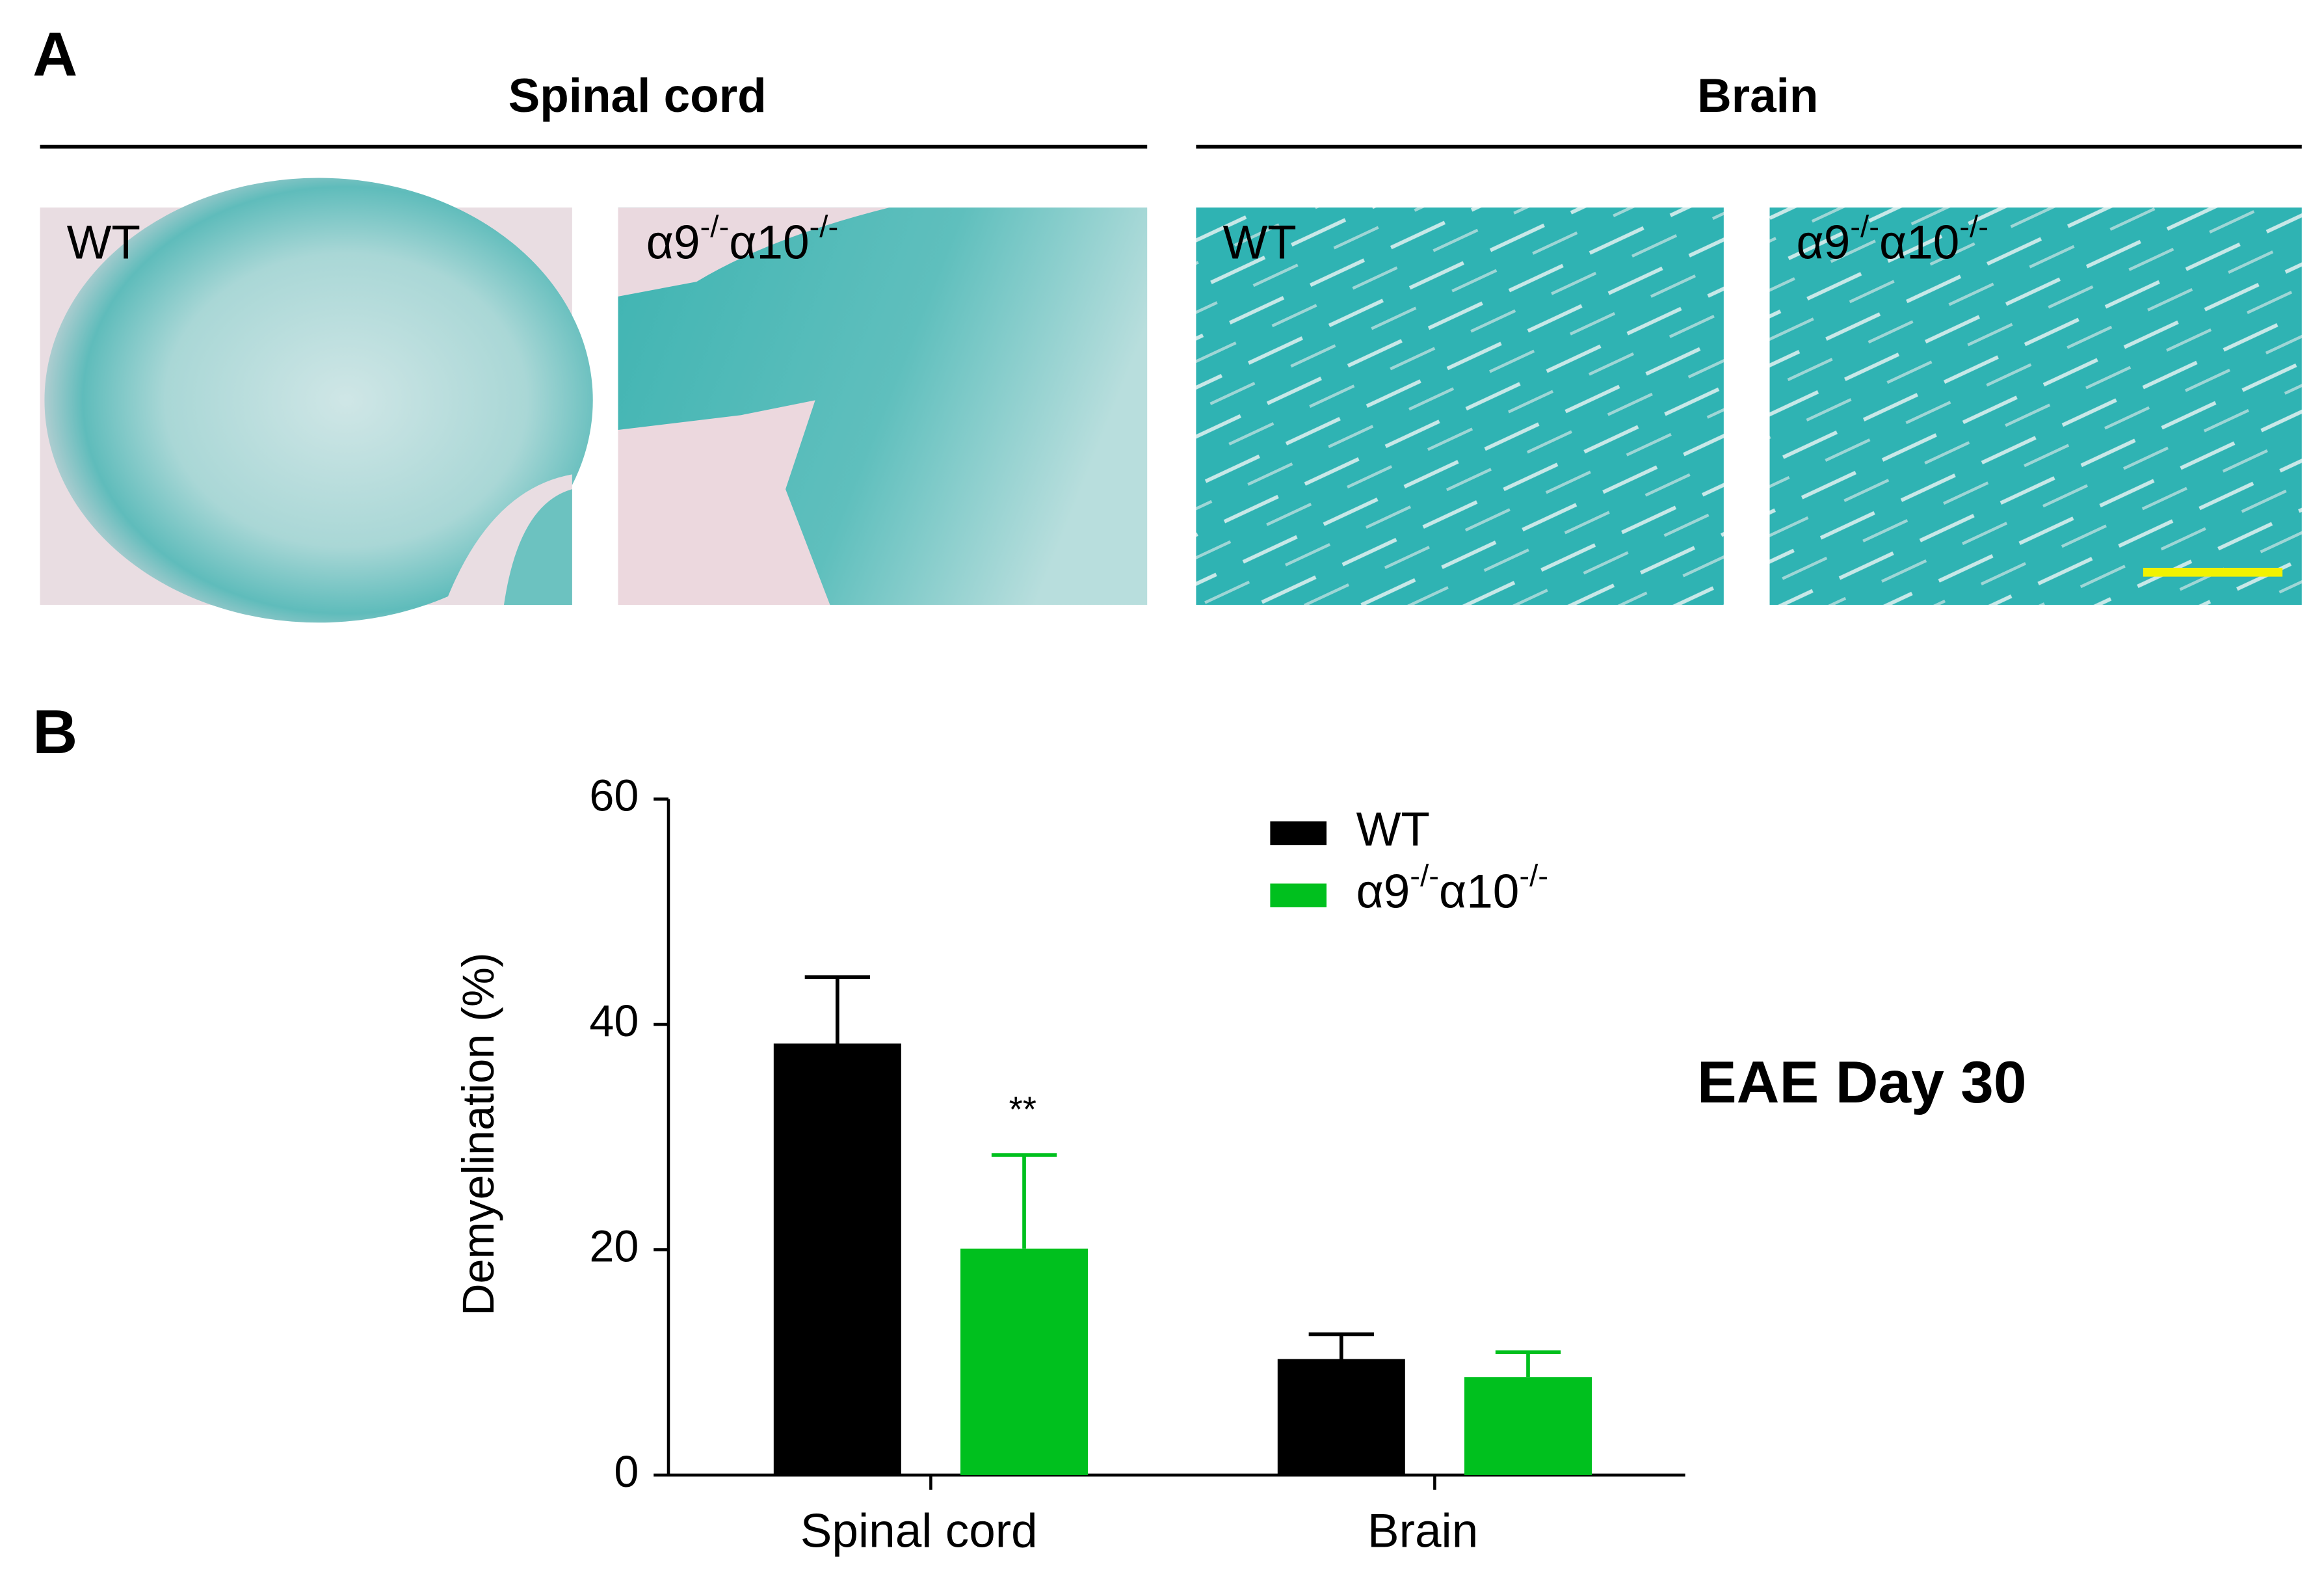 The image size is (2324, 1587). Describe the element at coordinates (627, 1472) in the screenshot. I see `y-tick-label: 0` at that location.